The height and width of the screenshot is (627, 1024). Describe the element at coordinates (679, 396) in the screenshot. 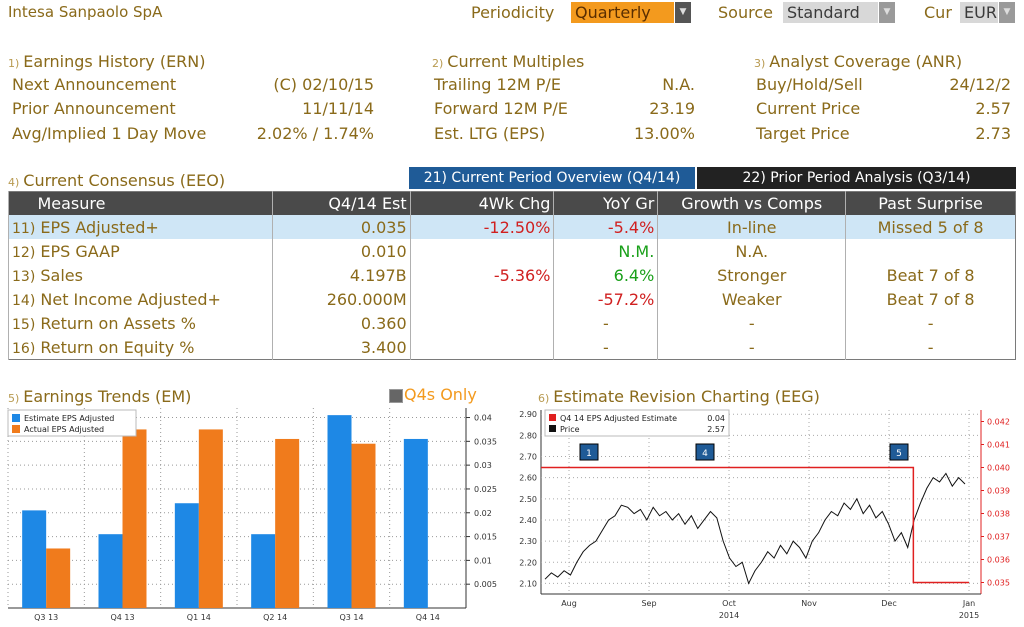

I see `estimate-revision-title: 6) Estimate Revision Charting (EEG)` at that location.